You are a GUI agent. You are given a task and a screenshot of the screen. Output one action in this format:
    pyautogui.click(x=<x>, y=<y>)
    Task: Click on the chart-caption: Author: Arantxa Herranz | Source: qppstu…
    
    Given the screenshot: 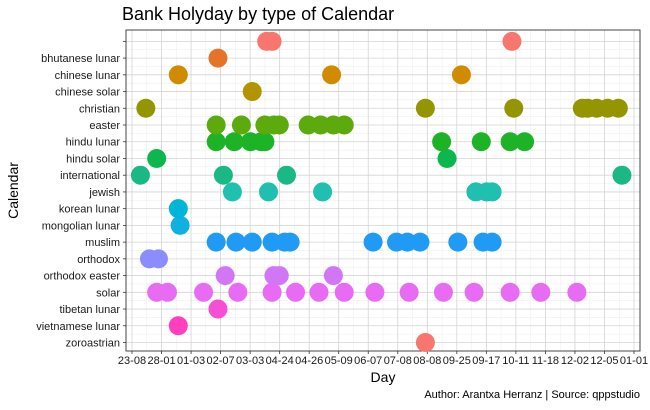 What is the action you would take?
    pyautogui.click(x=532, y=395)
    